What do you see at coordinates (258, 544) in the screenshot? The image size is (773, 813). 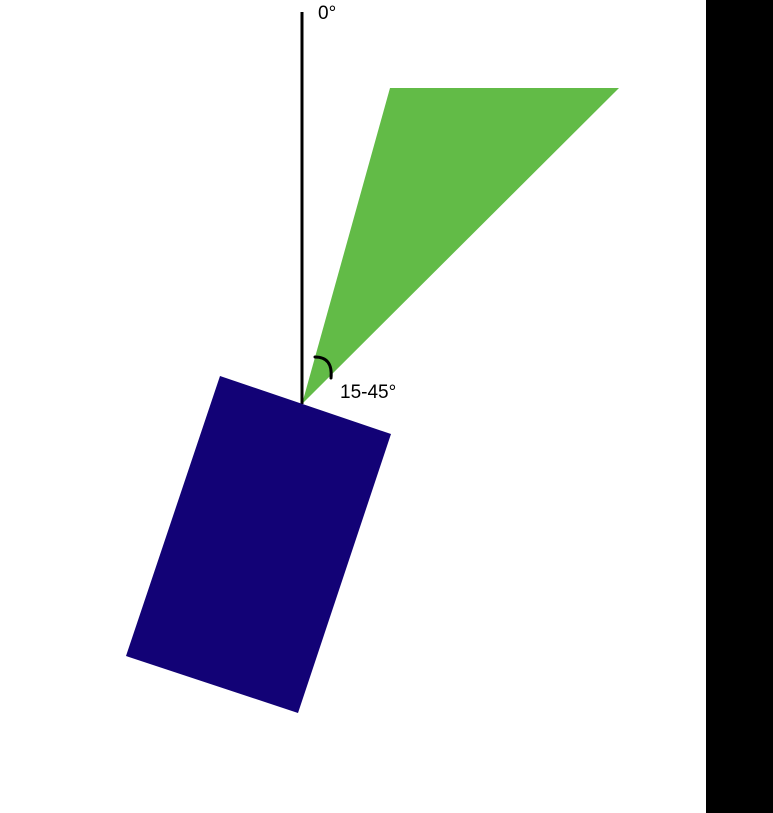 I see `rotated-block` at bounding box center [258, 544].